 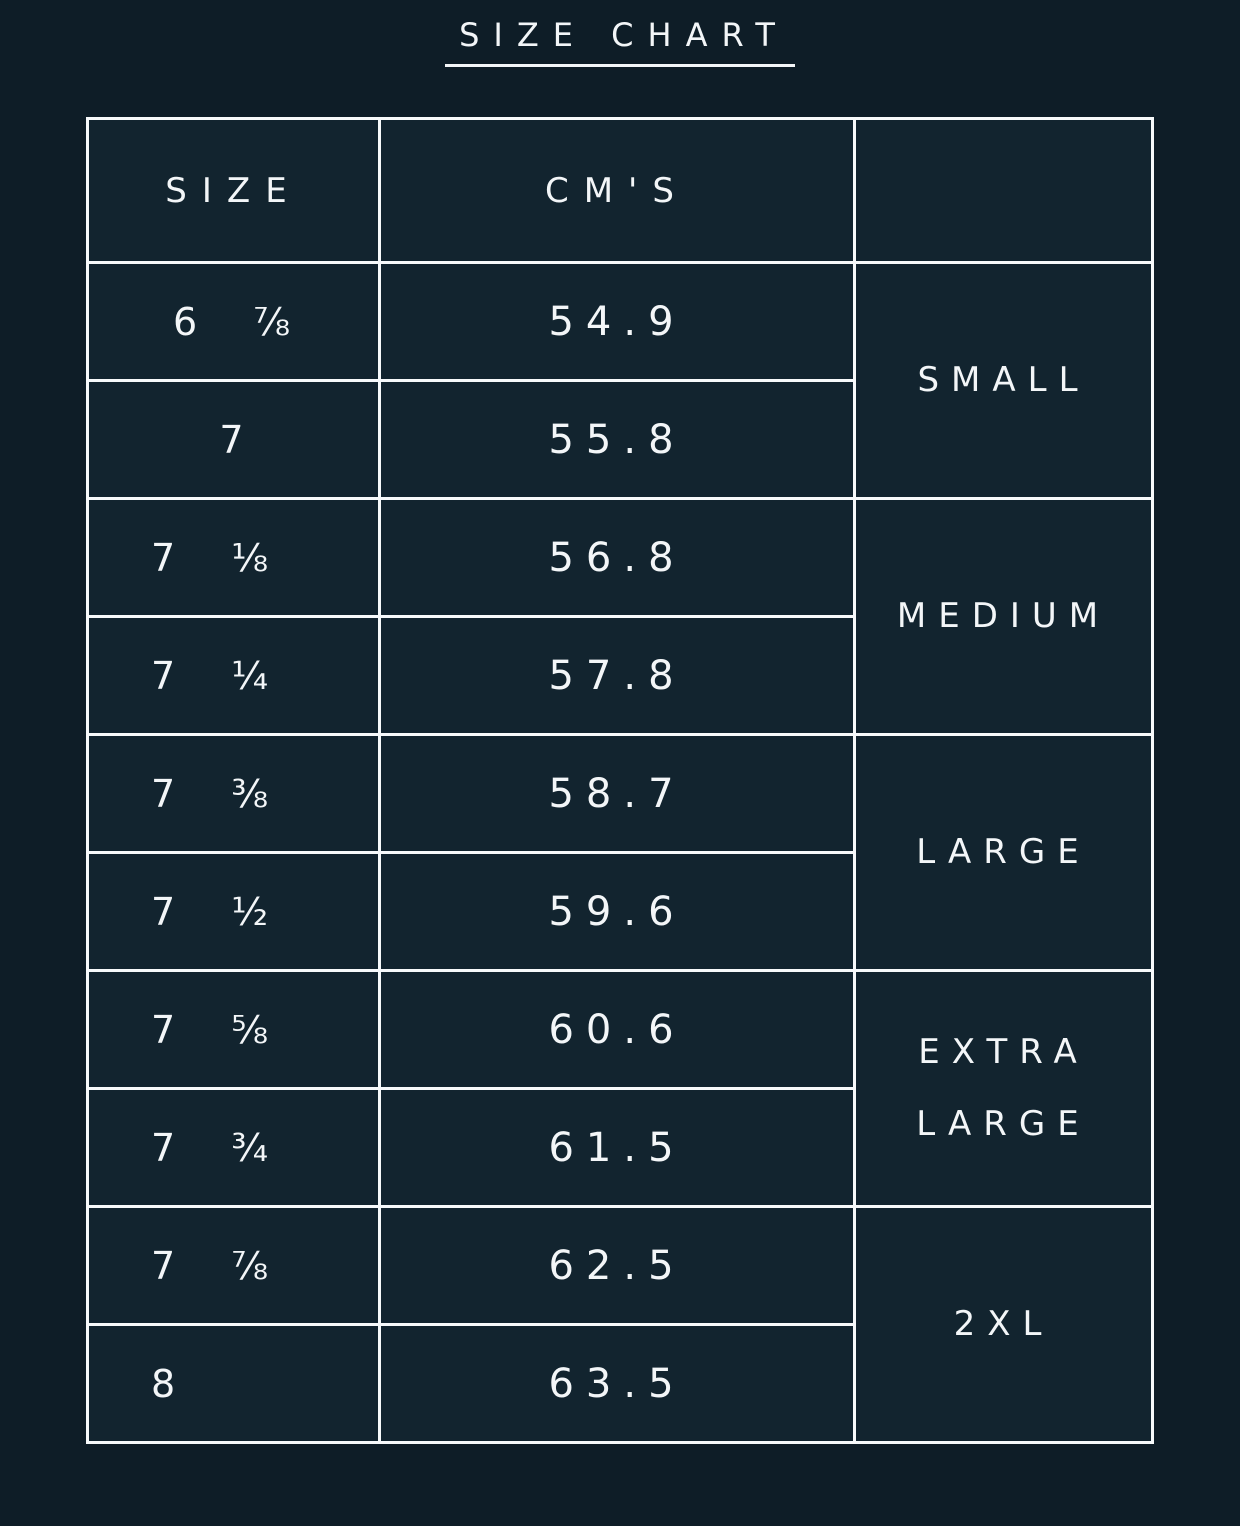 I want to click on header-row: SIZE CM'S, so click(x=620, y=190).